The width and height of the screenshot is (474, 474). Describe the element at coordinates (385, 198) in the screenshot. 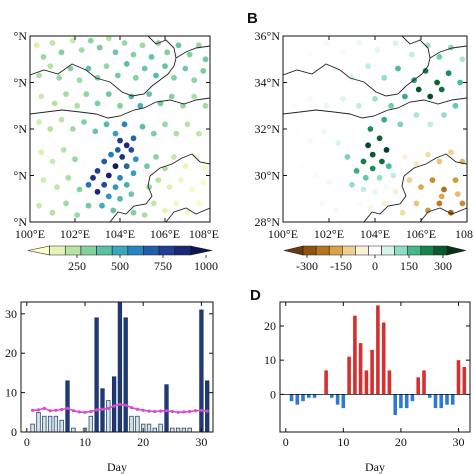

I see `panel-b-boundary-south` at that location.